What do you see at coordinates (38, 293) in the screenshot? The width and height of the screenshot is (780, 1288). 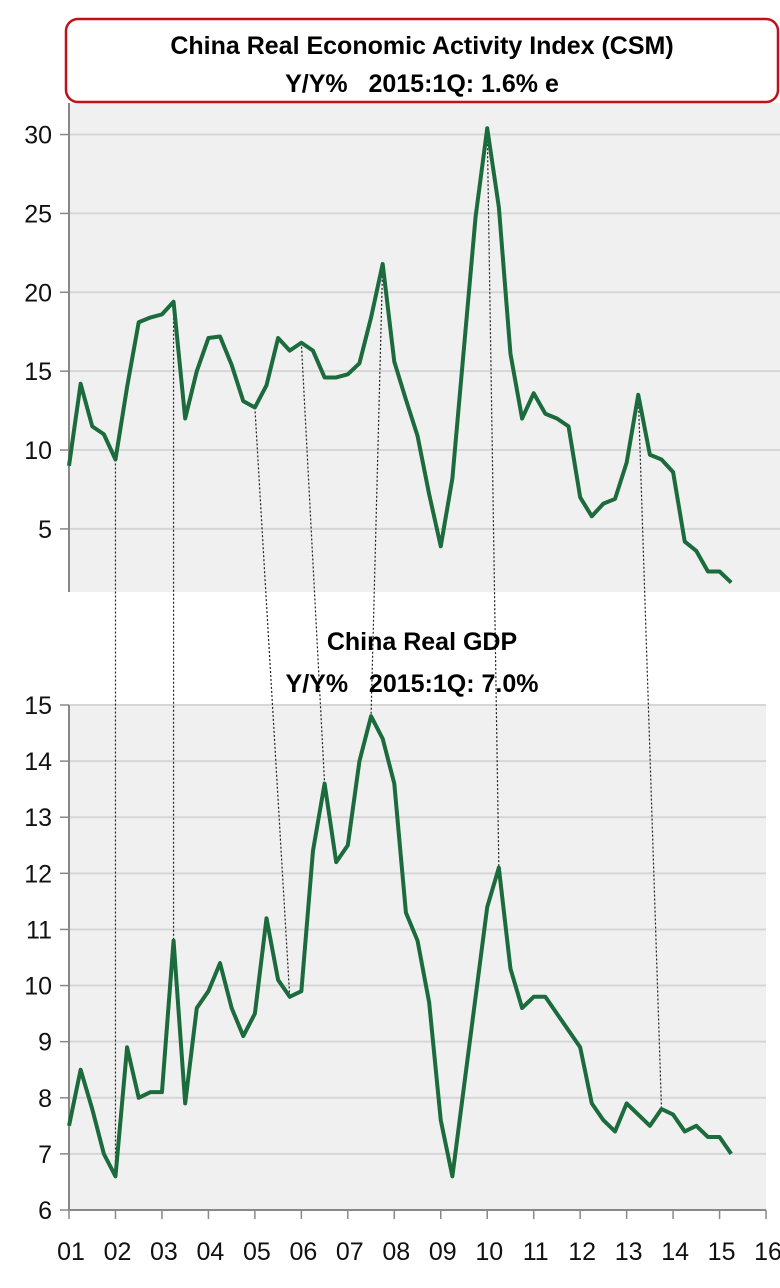 I see `top-y-tick-label: 20` at bounding box center [38, 293].